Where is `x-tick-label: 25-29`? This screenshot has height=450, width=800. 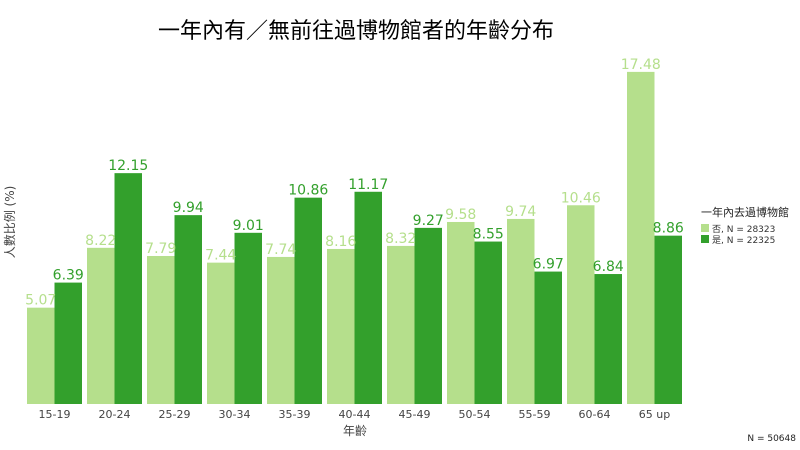
x-tick-label: 25-29 is located at coordinates (175, 414).